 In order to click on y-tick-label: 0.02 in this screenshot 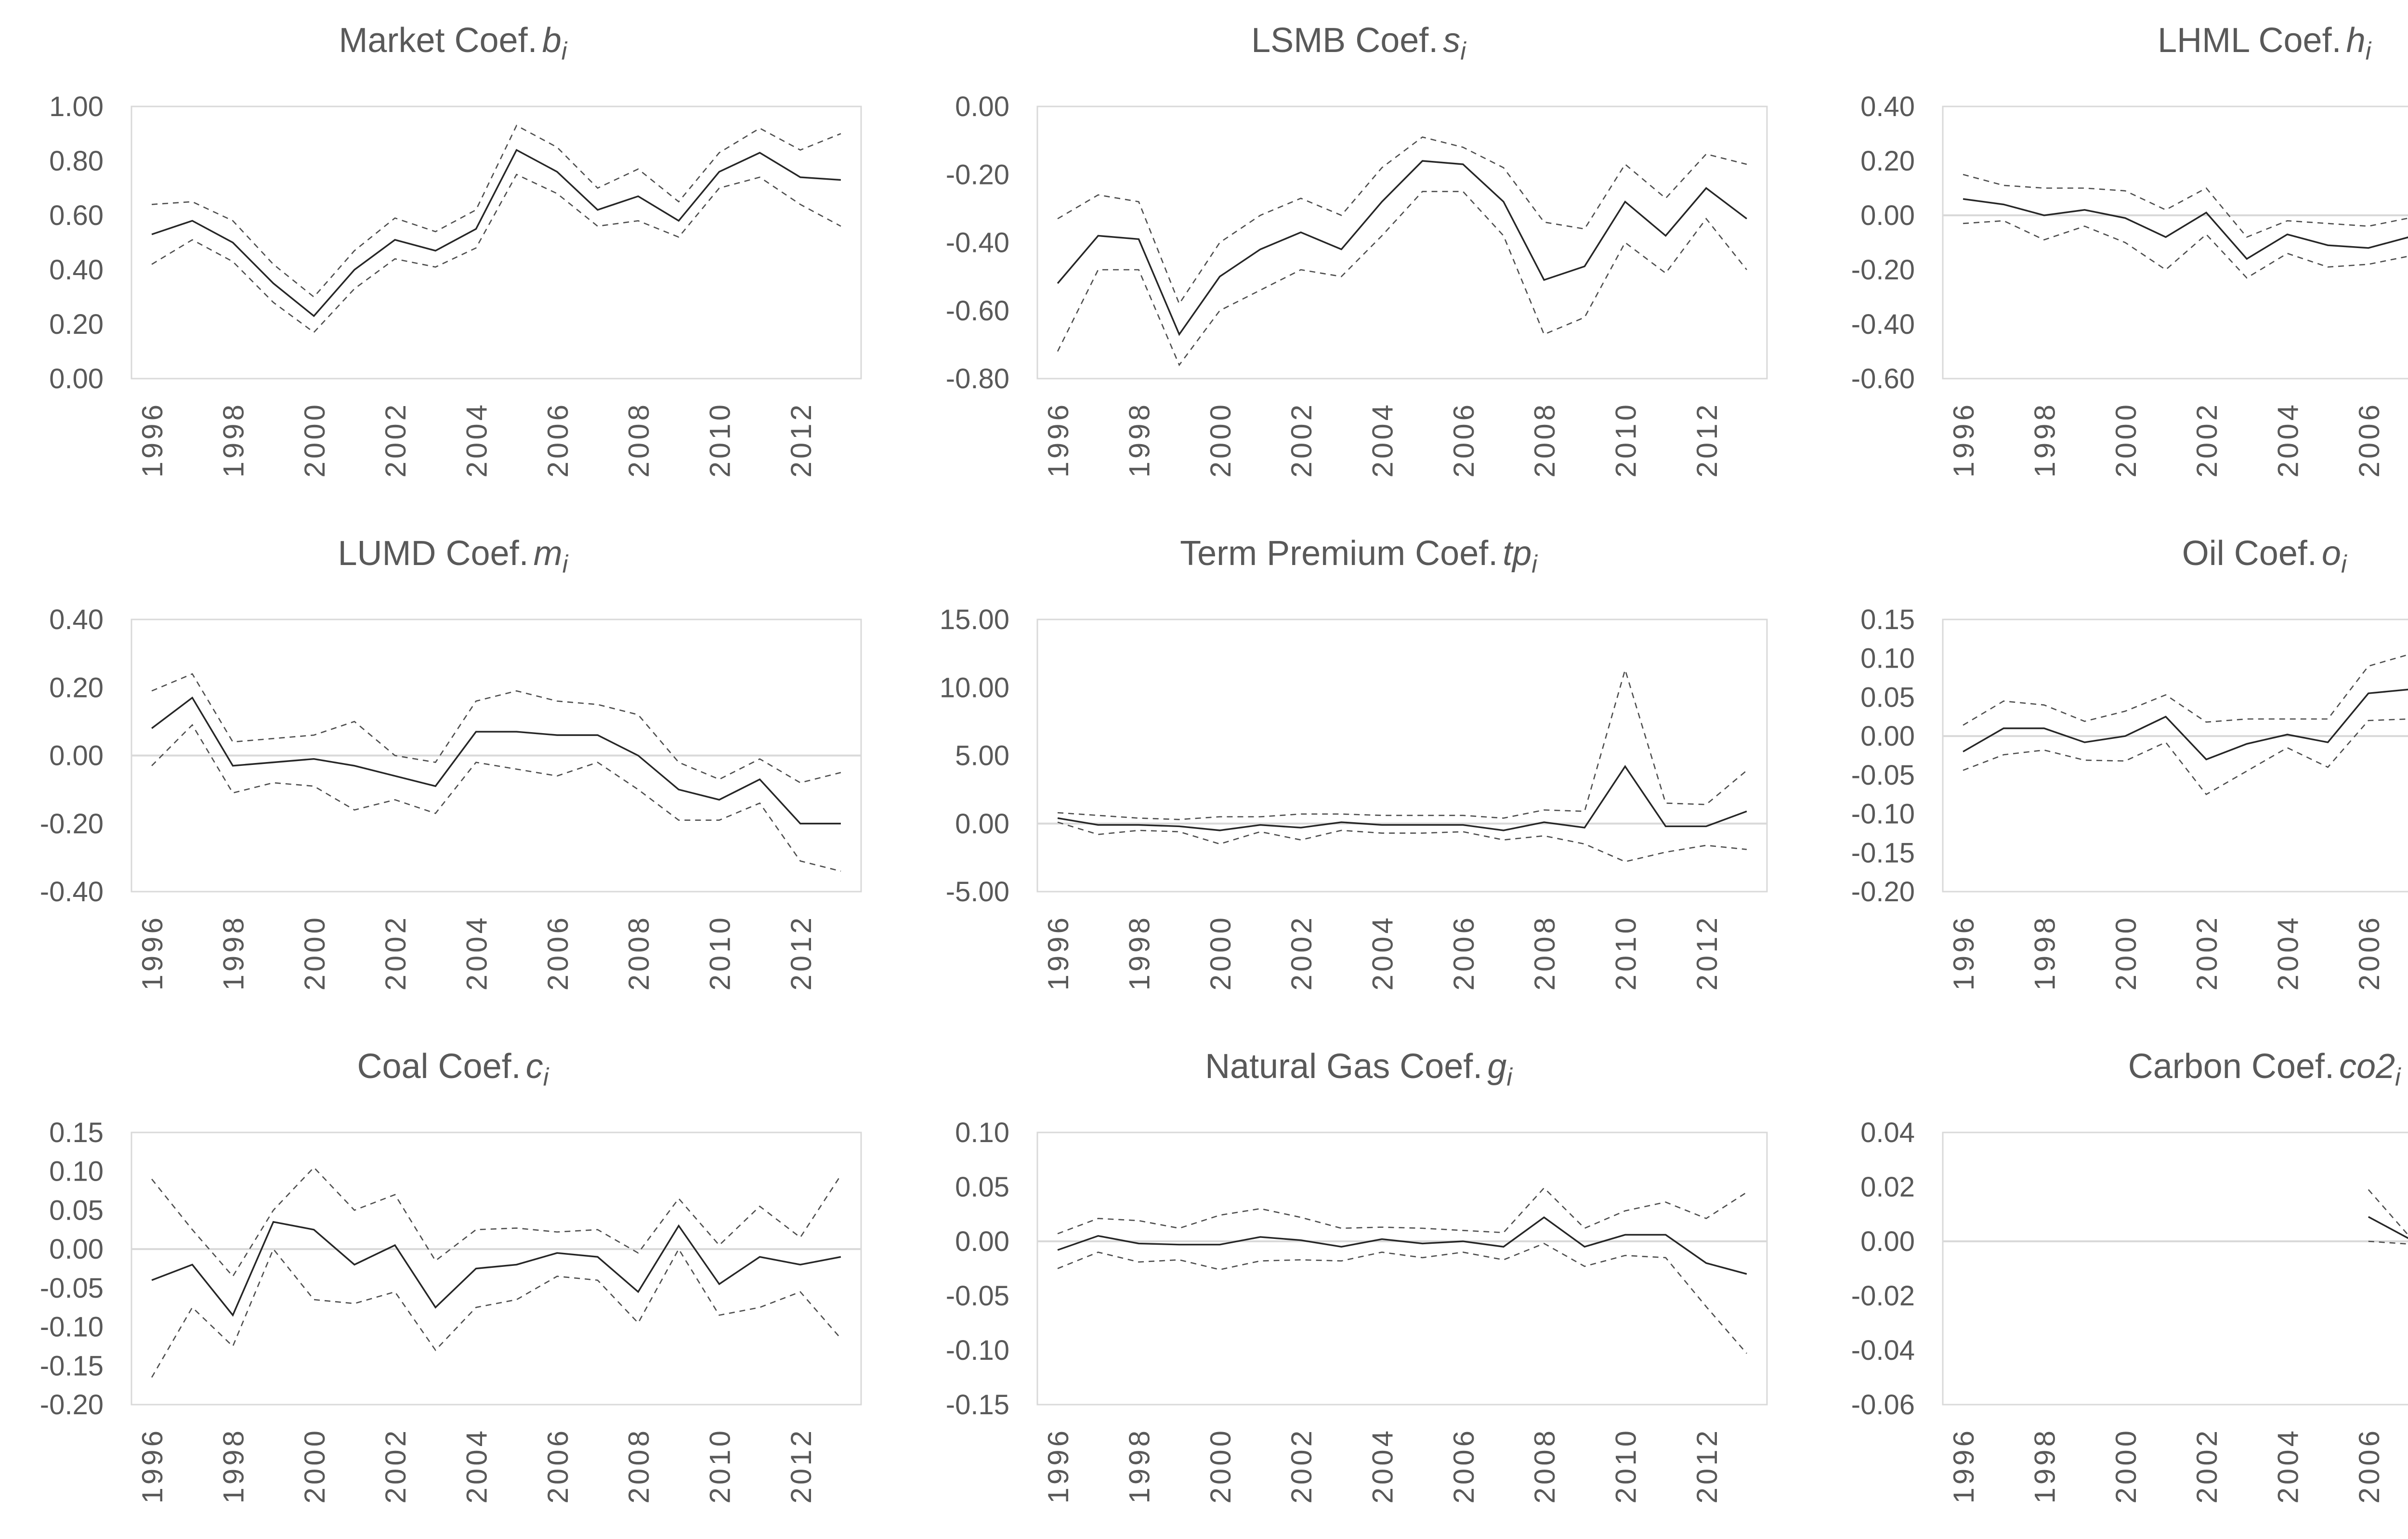, I will do `click(1887, 1187)`.